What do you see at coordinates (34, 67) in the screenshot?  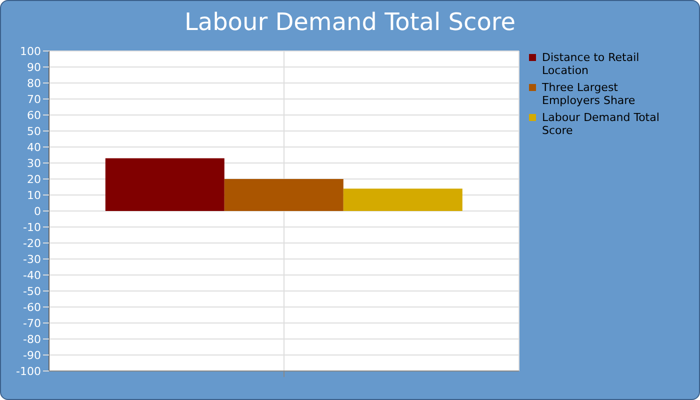 I see `y-tick-label: 90` at bounding box center [34, 67].